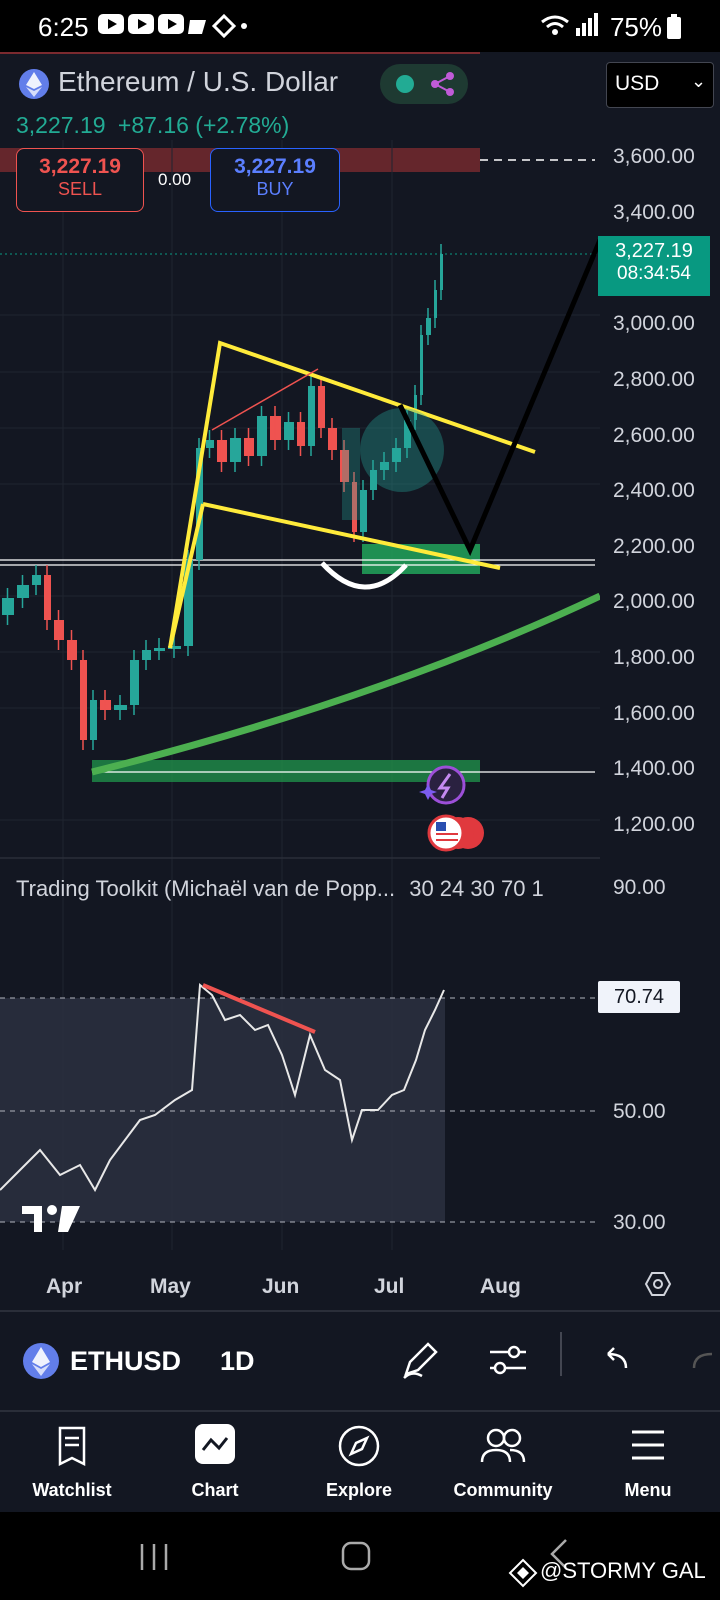 This screenshot has width=720, height=1600. I want to click on recent-apps-icon, so click(155, 1557).